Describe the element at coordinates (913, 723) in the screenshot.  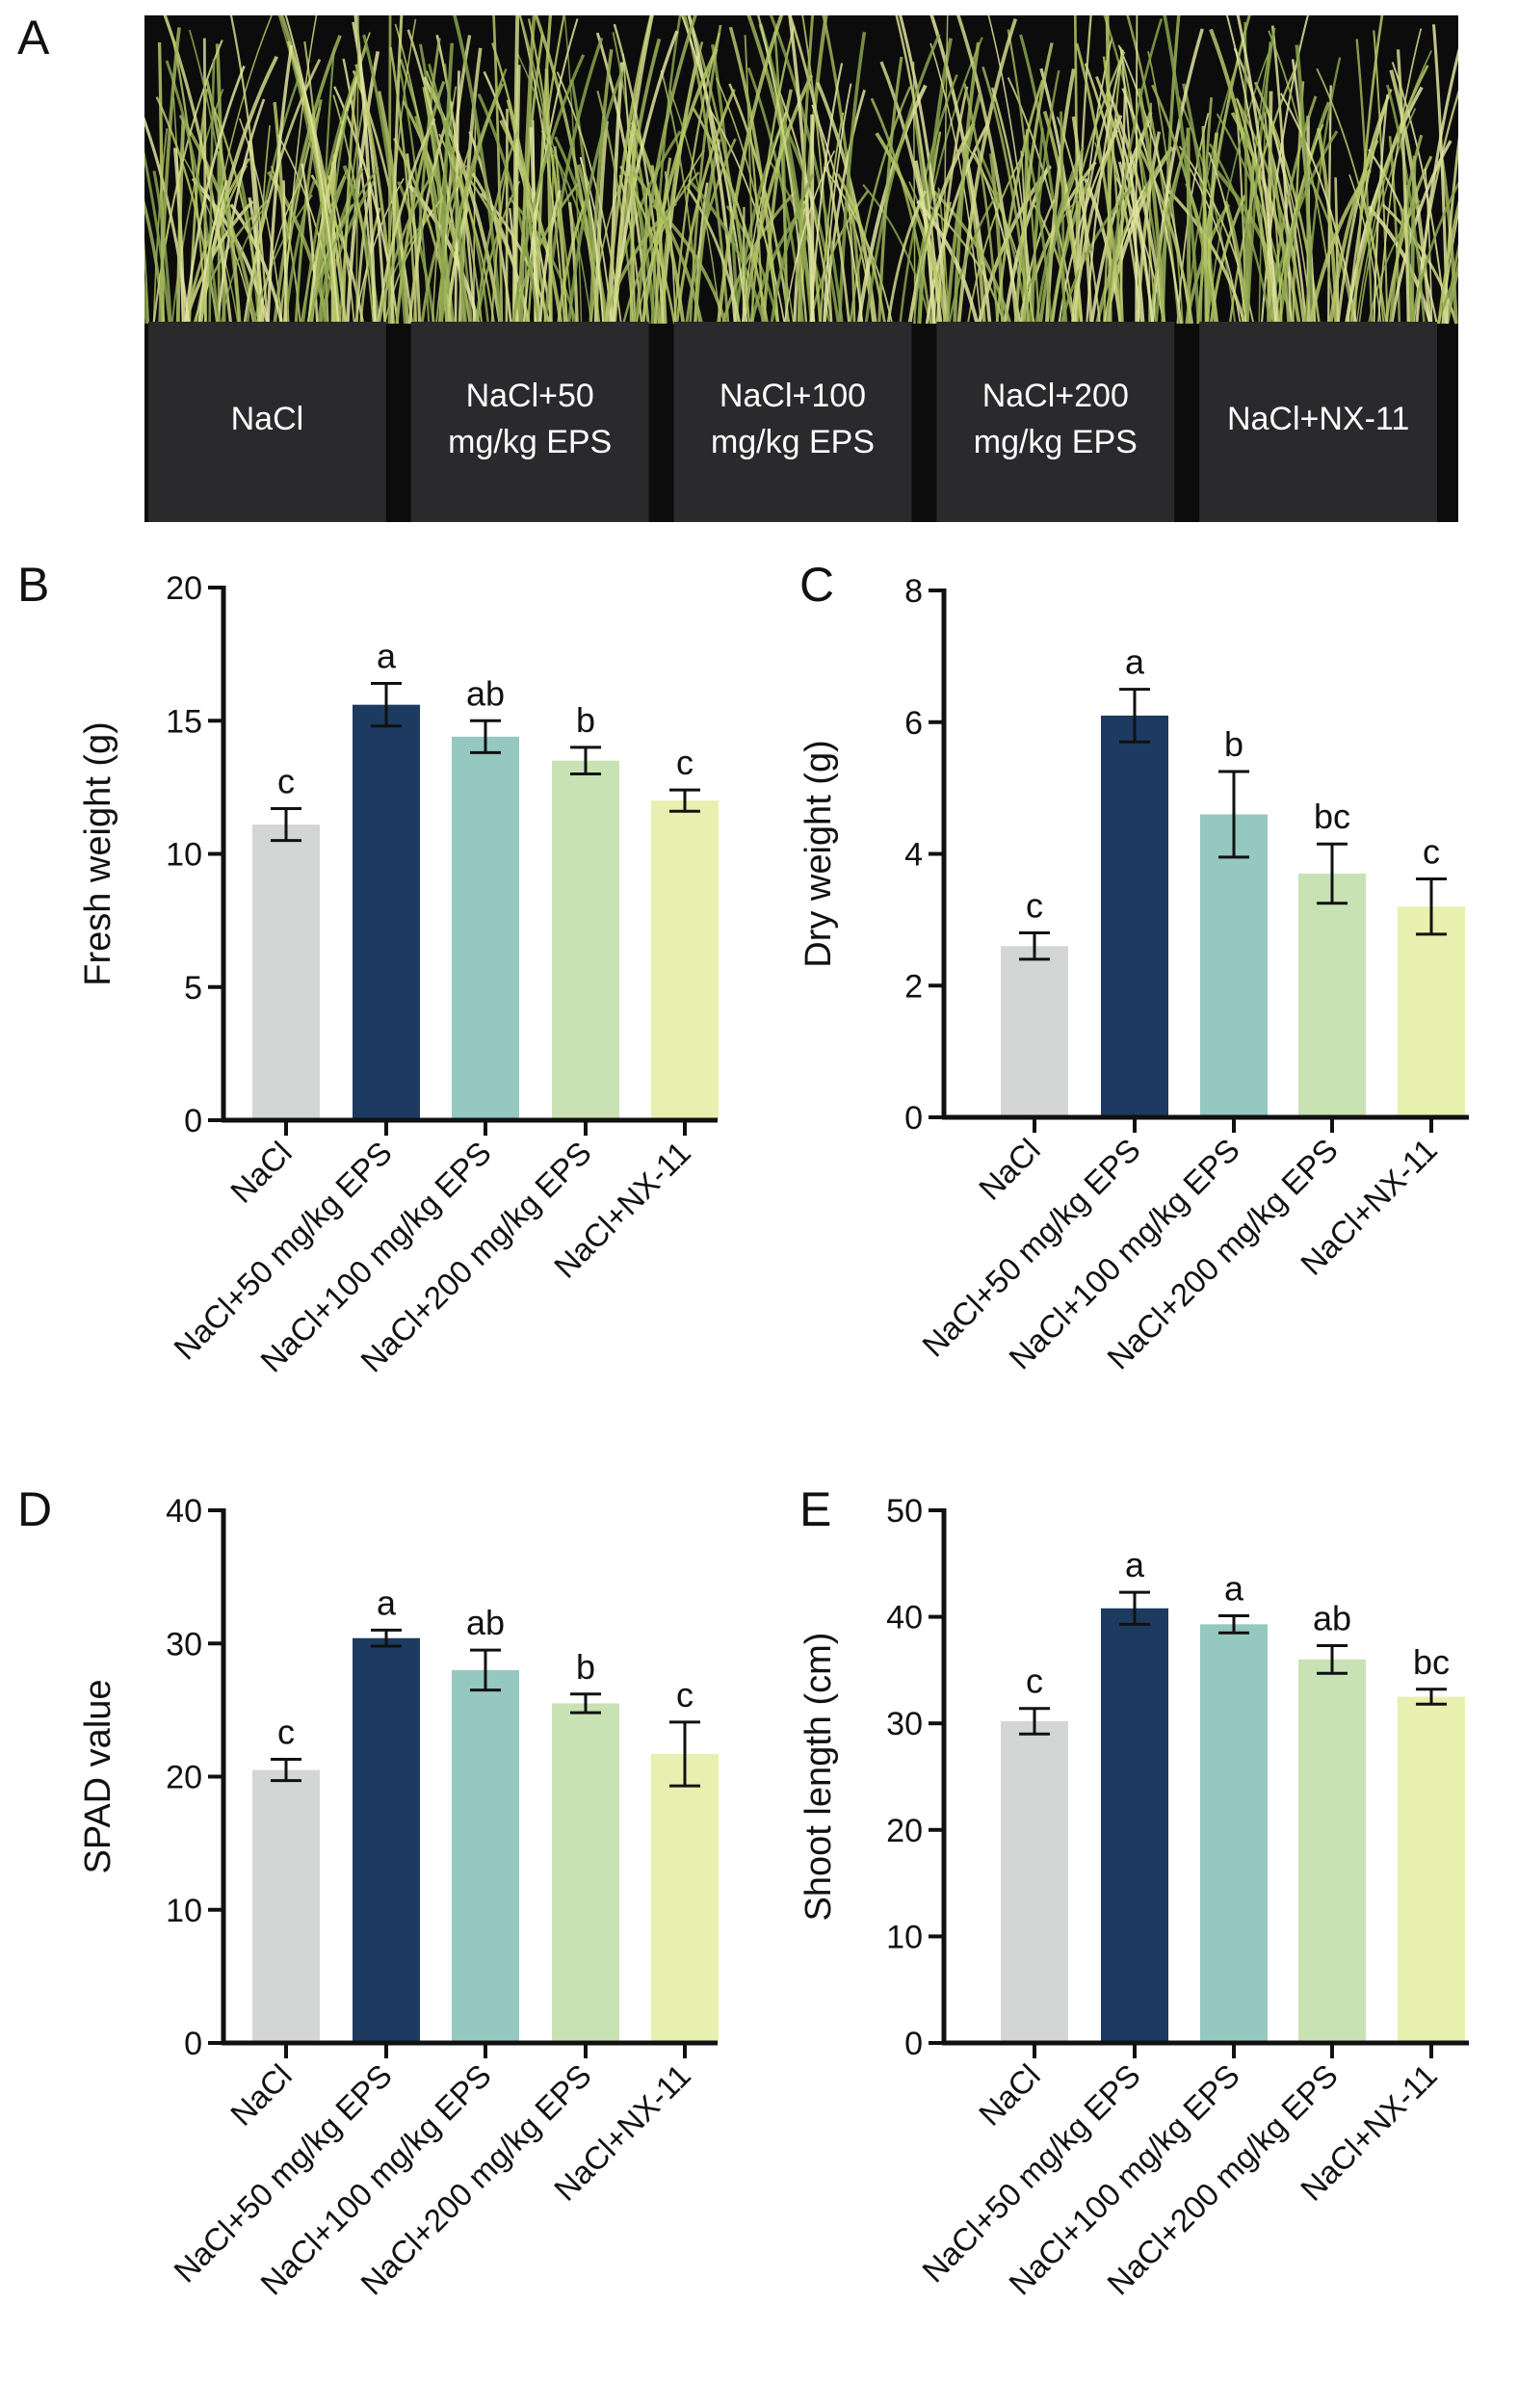
I see `y-tick-label: 6` at that location.